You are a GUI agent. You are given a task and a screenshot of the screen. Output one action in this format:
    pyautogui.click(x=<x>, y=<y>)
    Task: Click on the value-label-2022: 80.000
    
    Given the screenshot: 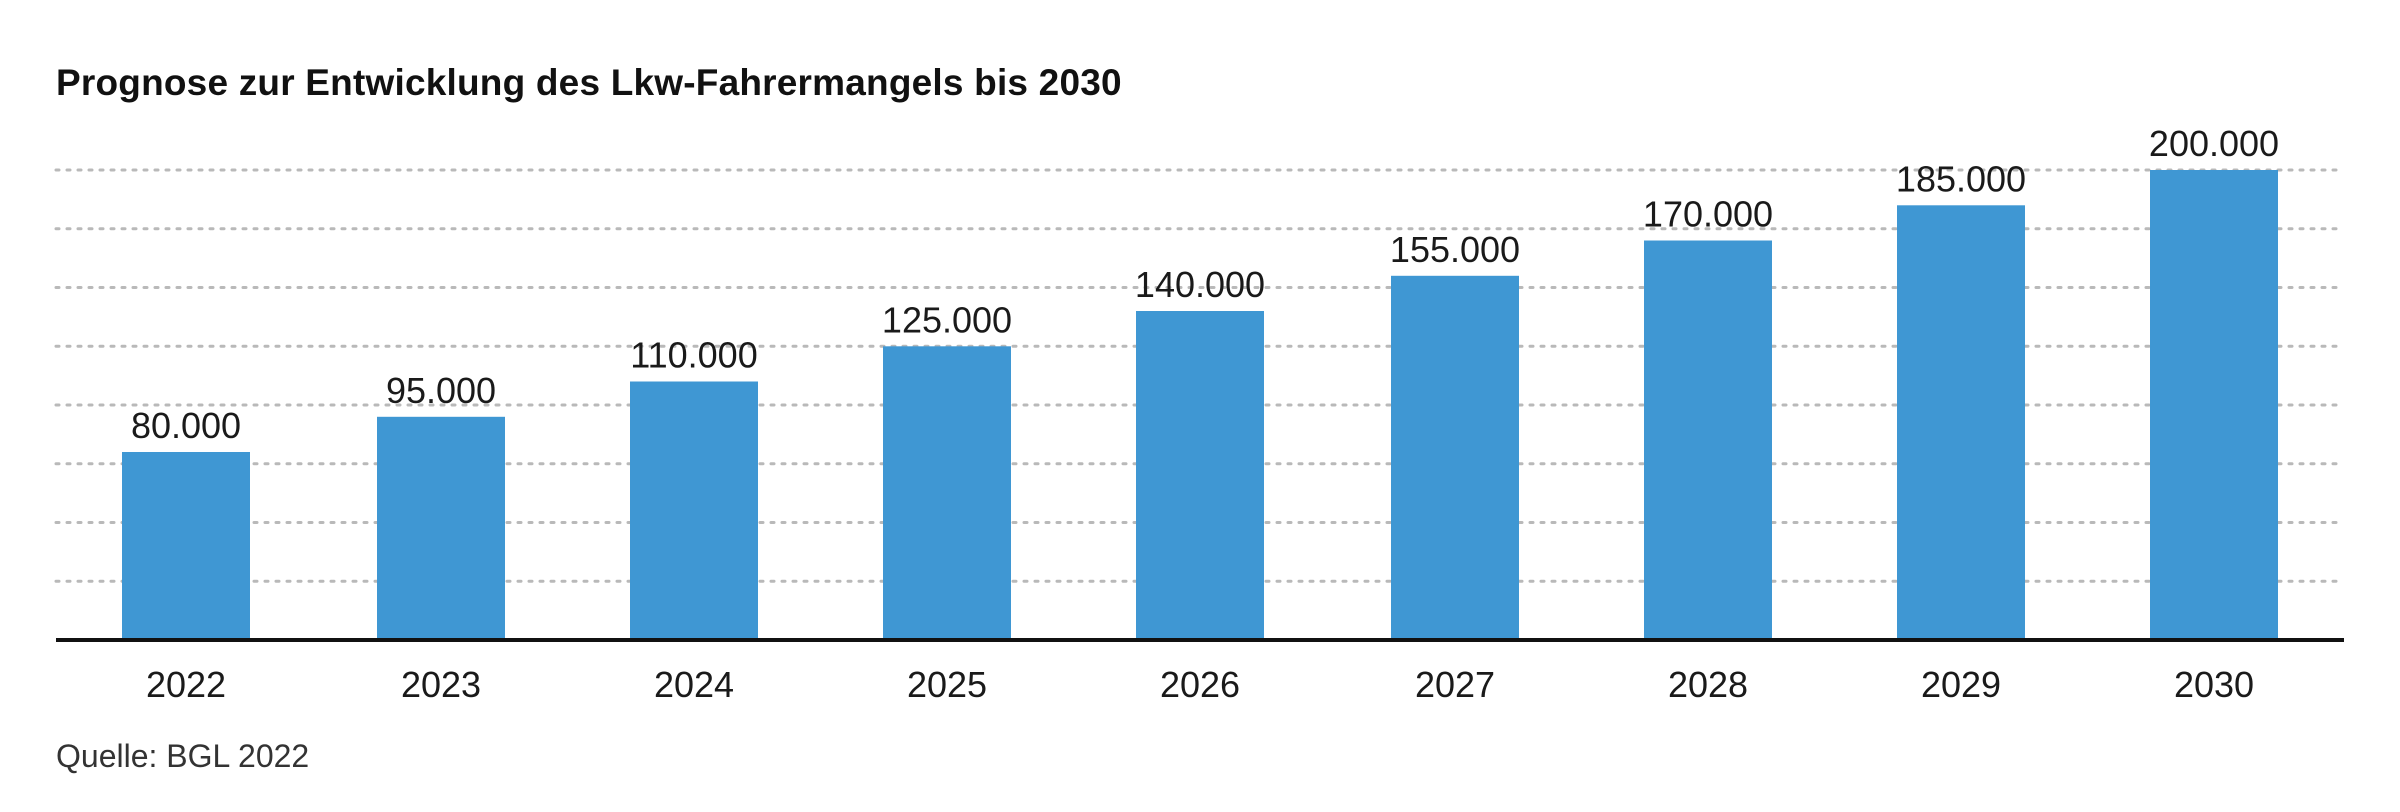 What is the action you would take?
    pyautogui.click(x=186, y=425)
    